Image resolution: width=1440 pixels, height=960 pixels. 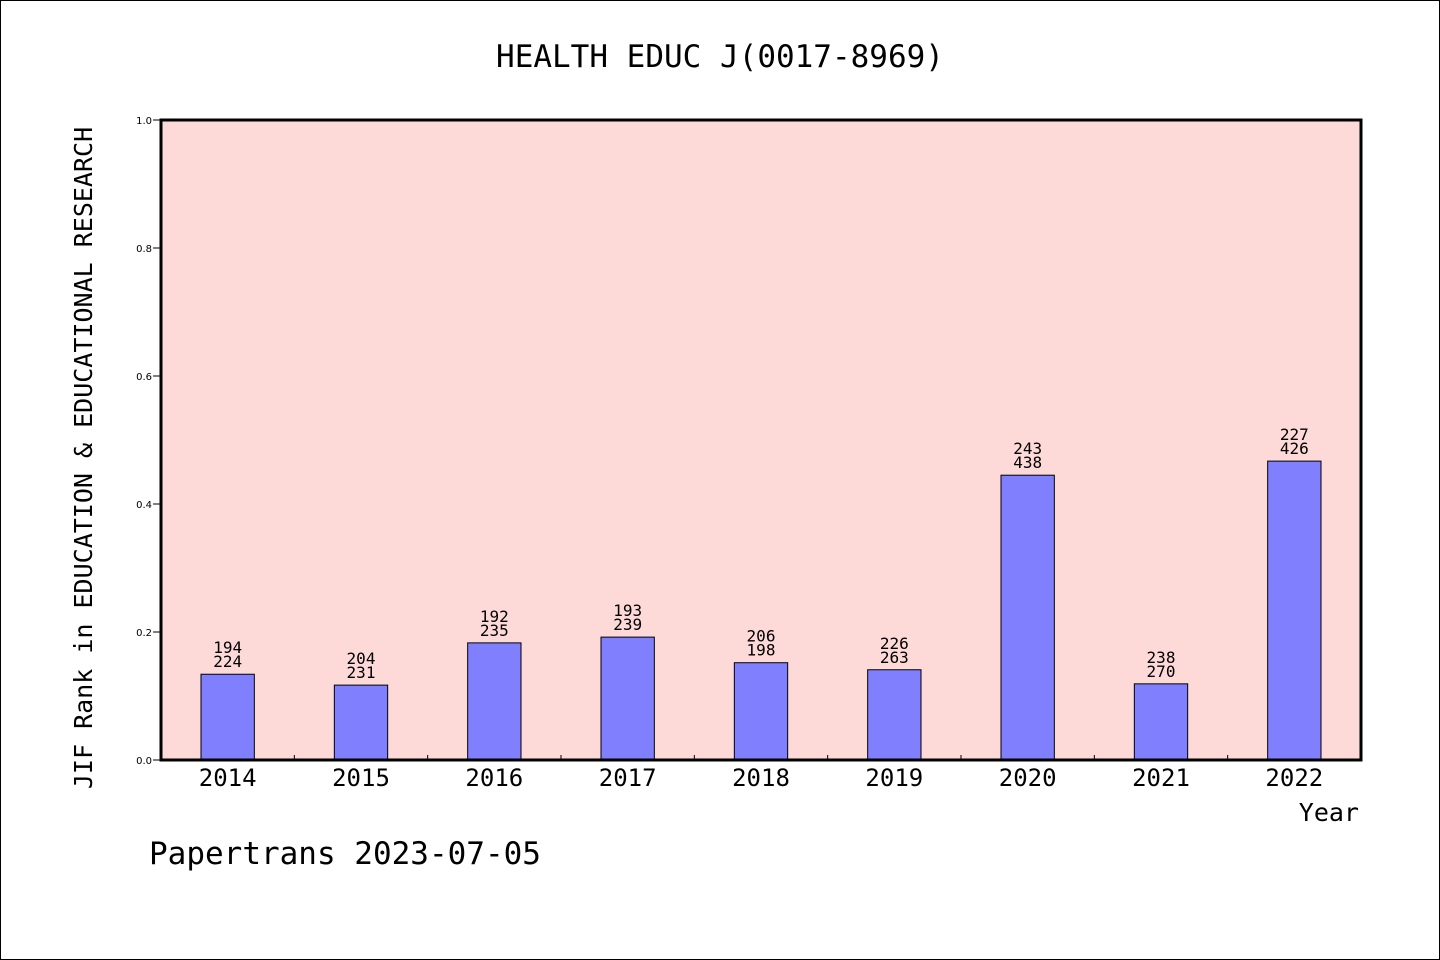 I want to click on x-tick-label: 2021, so click(x=1161, y=778).